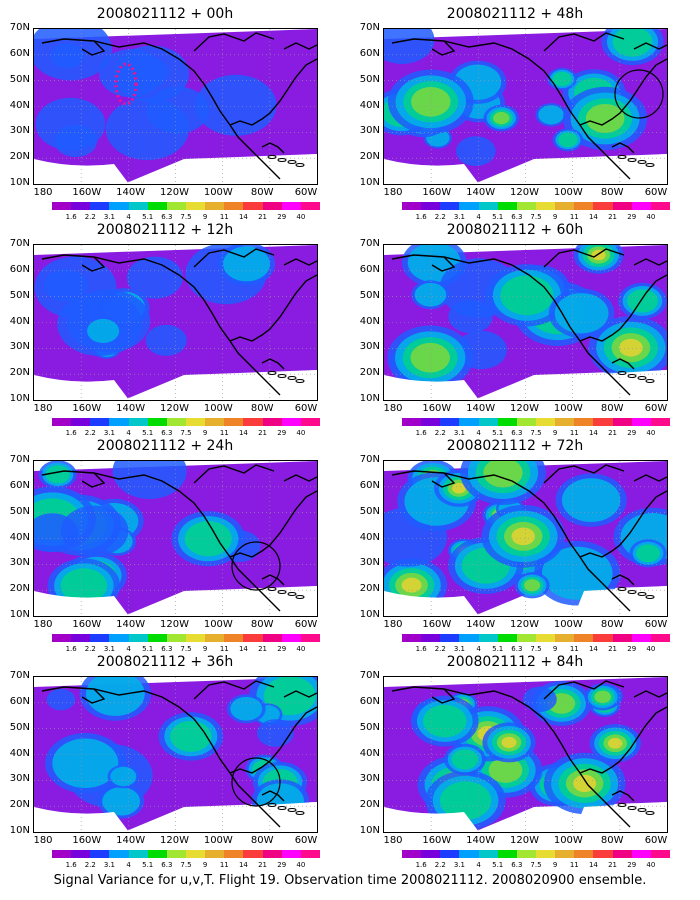 The image size is (700, 900). What do you see at coordinates (639, 94) in the screenshot?
I see `observation-circle` at bounding box center [639, 94].